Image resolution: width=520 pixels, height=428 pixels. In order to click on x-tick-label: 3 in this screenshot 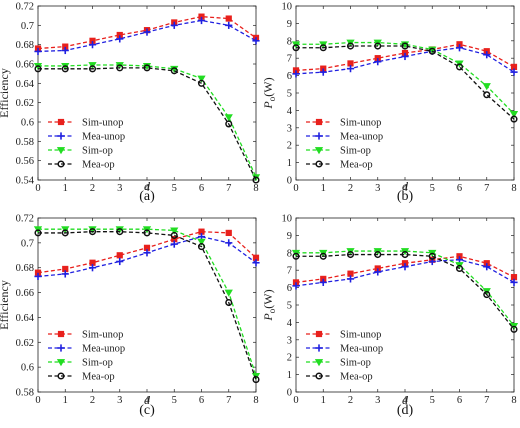, I will do `click(119, 400)`.